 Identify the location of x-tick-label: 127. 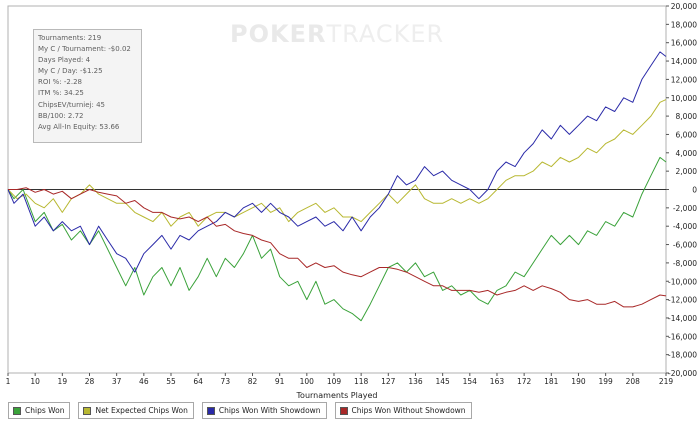
(388, 381).